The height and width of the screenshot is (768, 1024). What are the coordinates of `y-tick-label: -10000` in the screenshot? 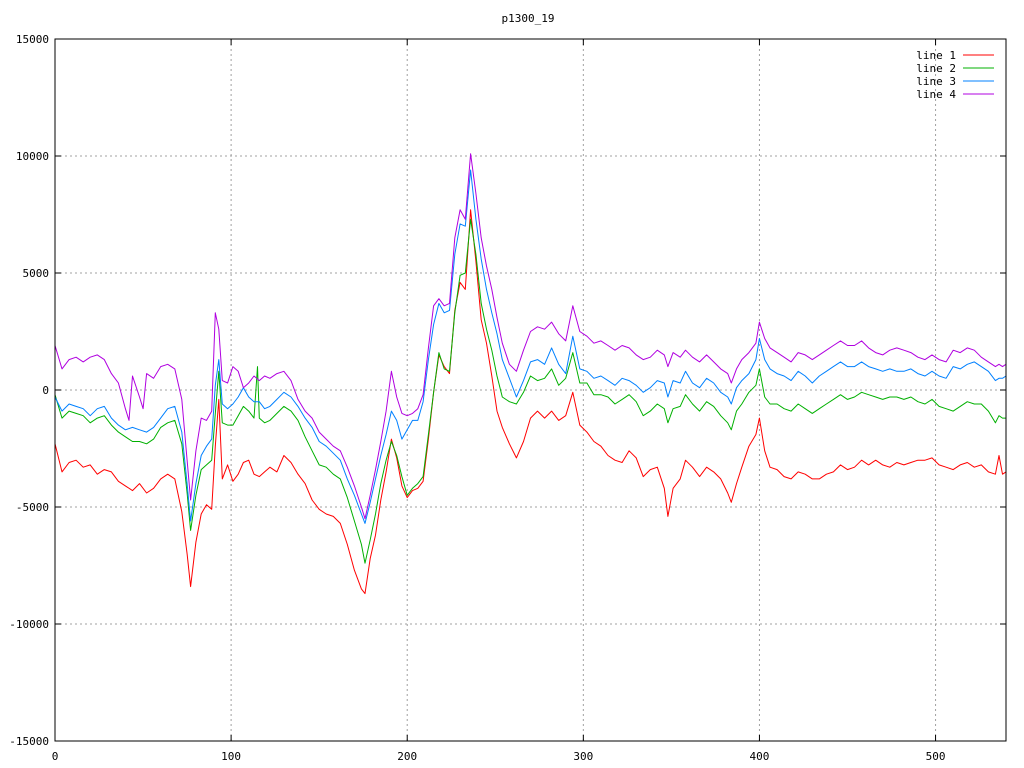 It's located at (29, 624).